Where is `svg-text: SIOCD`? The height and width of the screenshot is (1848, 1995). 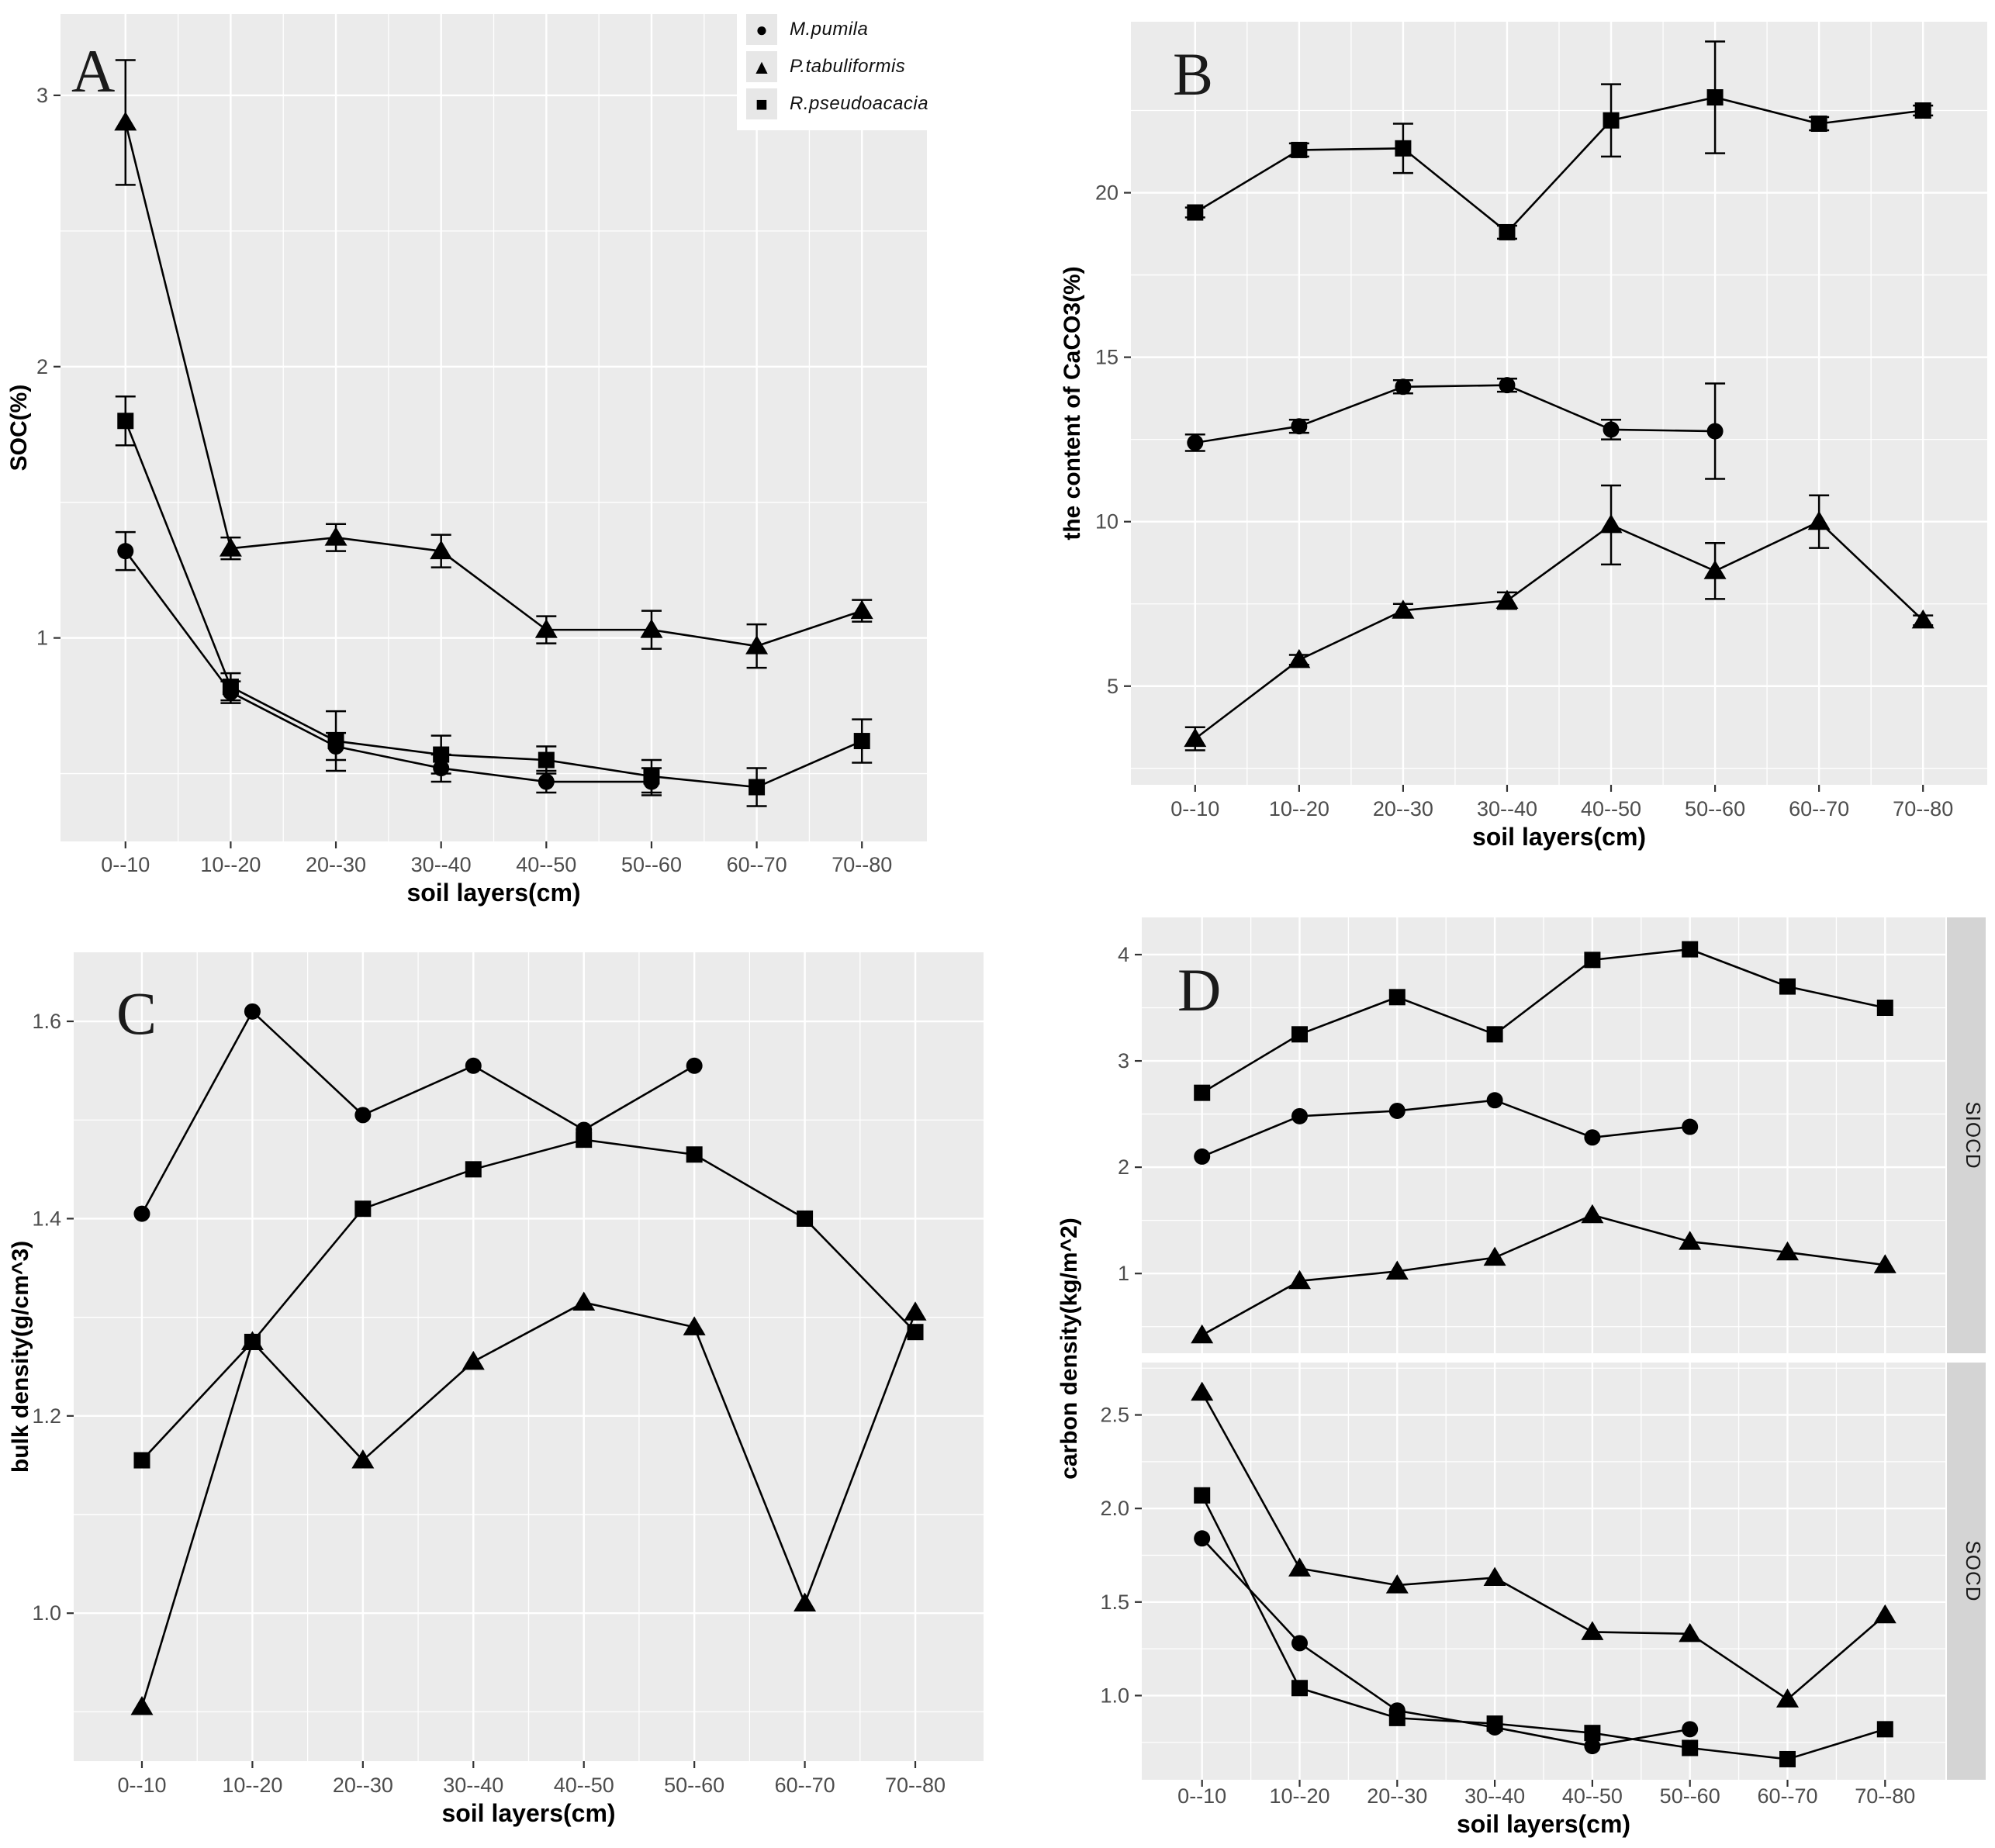
svg-text: SIOCD is located at coordinates (1973, 1135).